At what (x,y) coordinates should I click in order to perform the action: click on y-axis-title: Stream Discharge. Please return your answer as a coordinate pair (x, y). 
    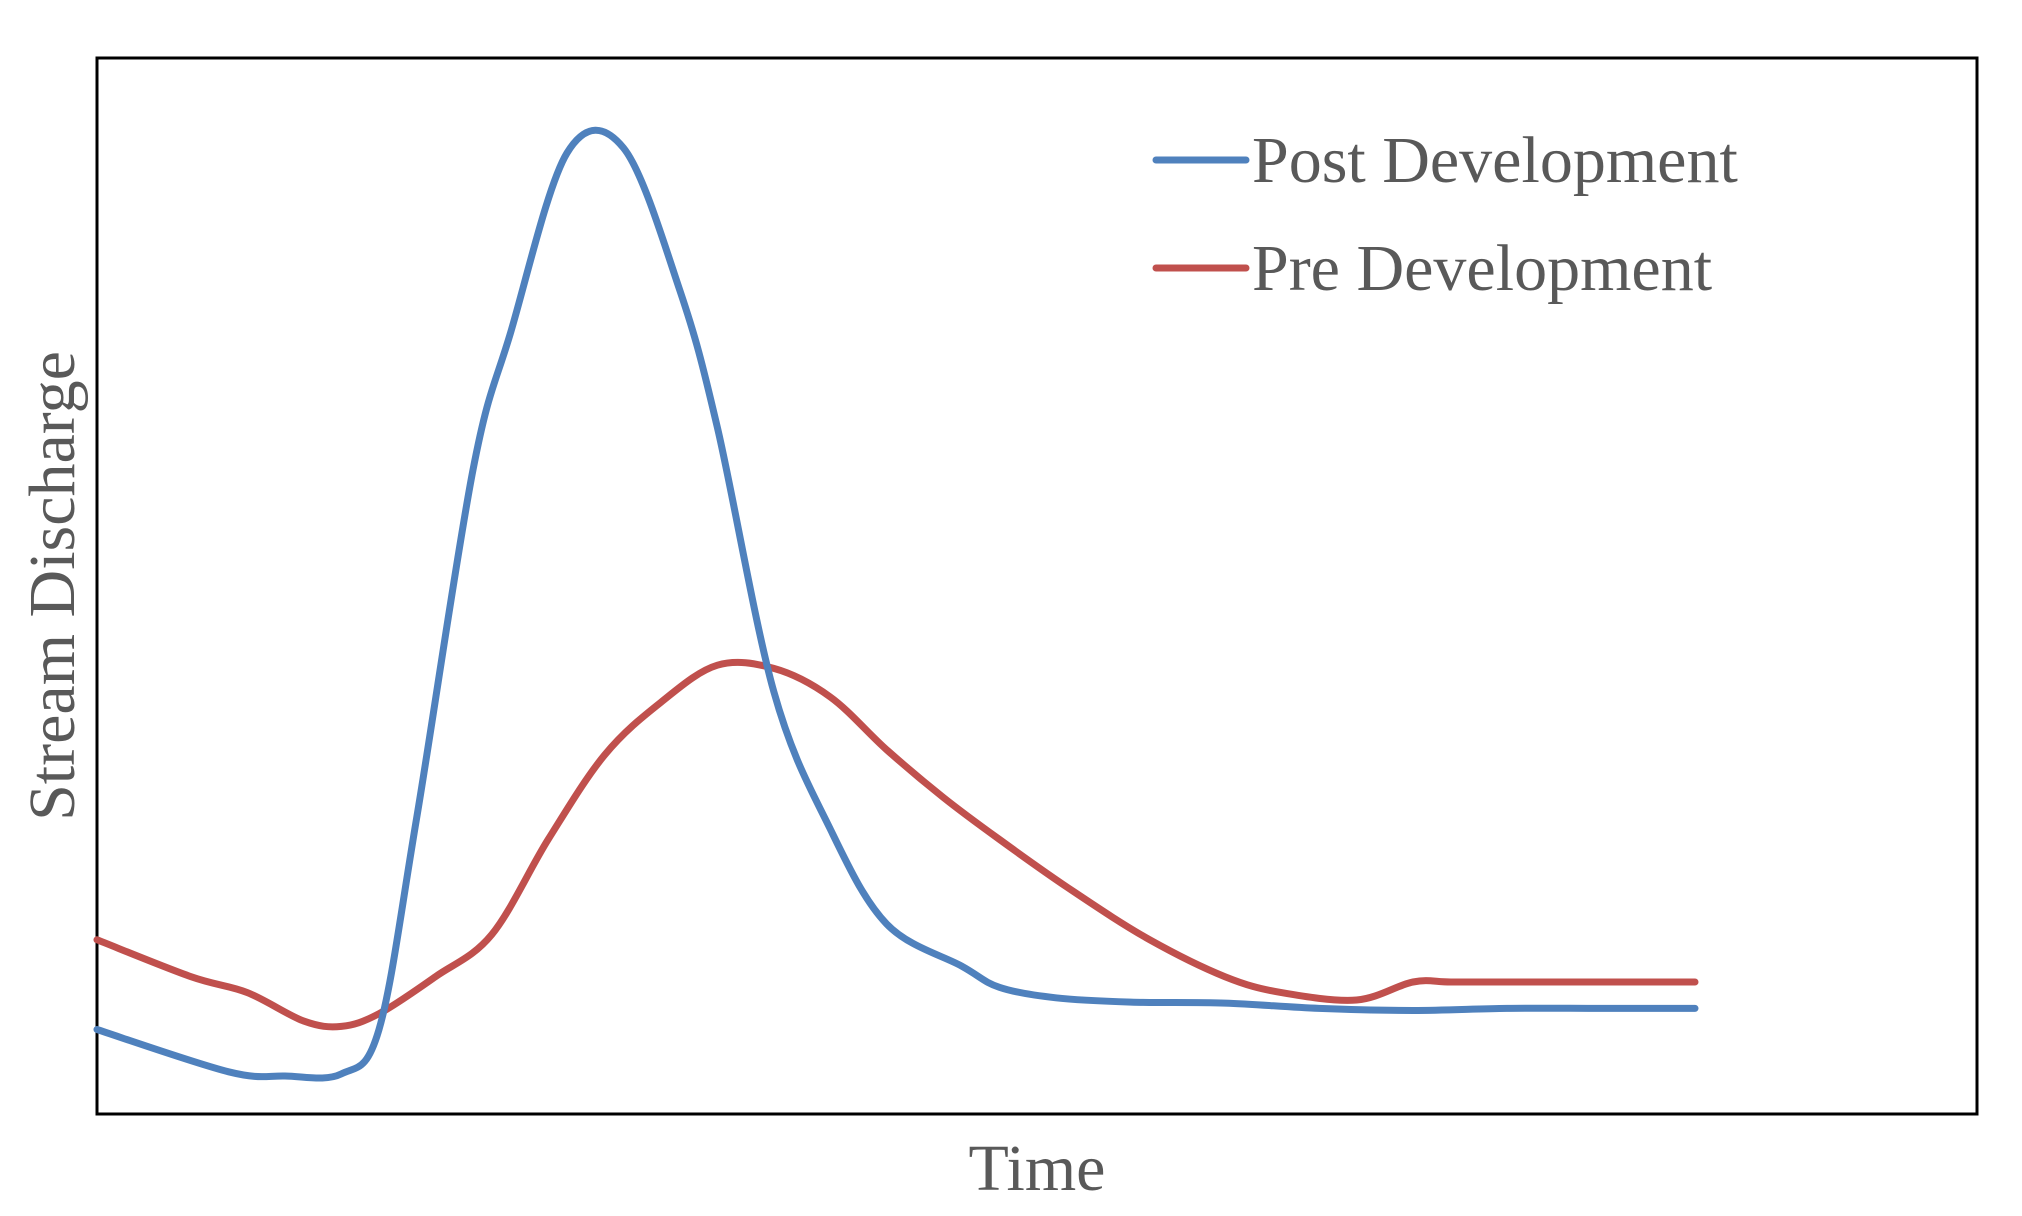
    Looking at the image, I should click on (52, 586).